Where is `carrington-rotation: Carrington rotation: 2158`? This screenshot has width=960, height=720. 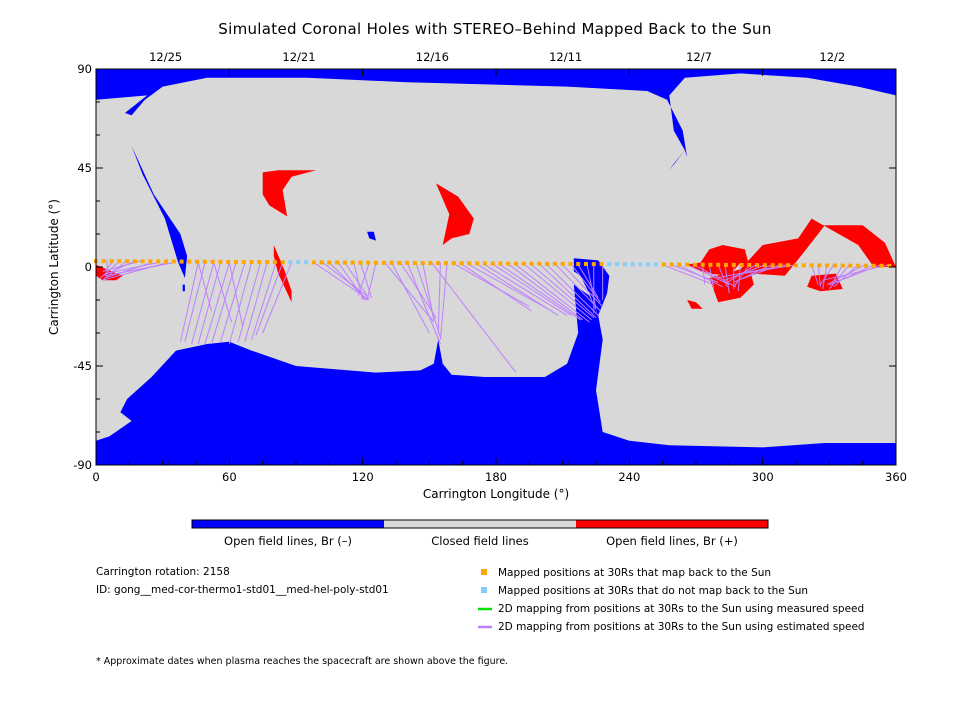 carrington-rotation: Carrington rotation: 2158 is located at coordinates (163, 572).